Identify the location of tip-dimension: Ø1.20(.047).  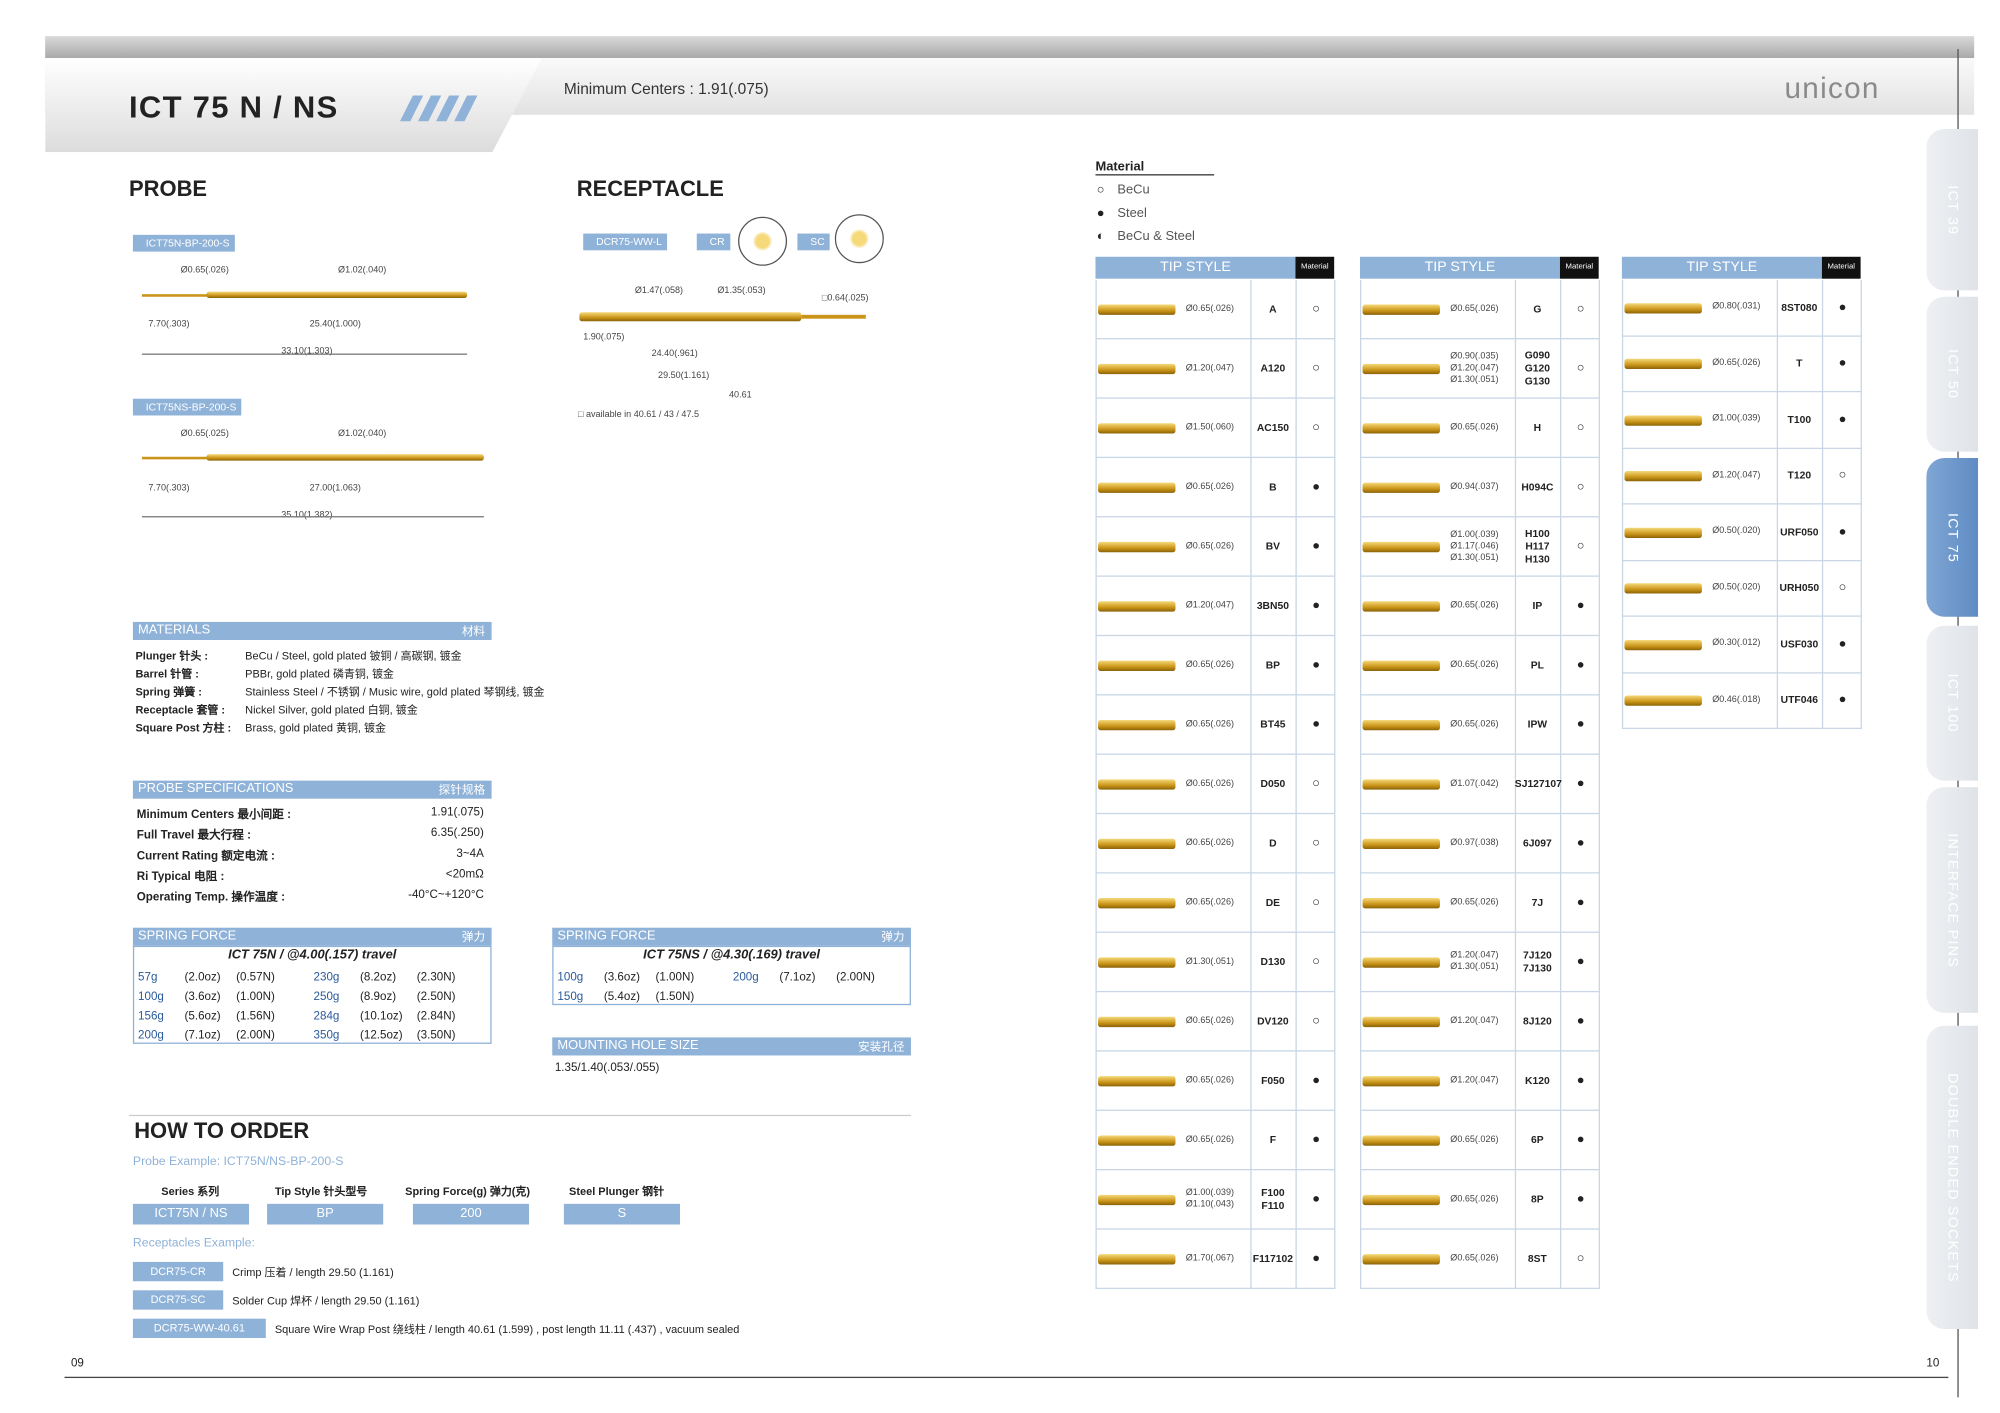
(1736, 475).